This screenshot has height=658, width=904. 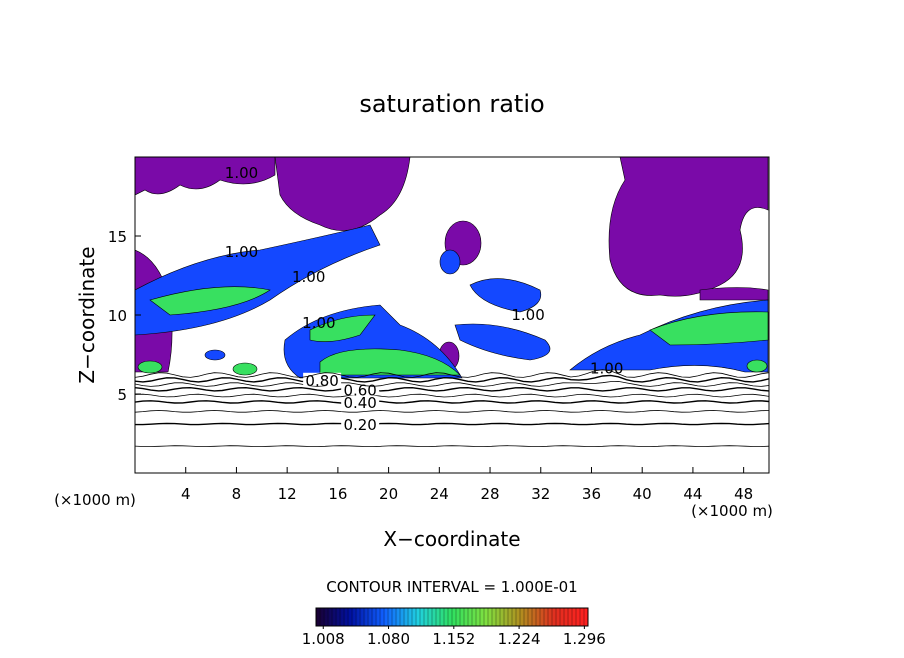 What do you see at coordinates (87, 314) in the screenshot?
I see `y-axis-label: Z−coordinate` at bounding box center [87, 314].